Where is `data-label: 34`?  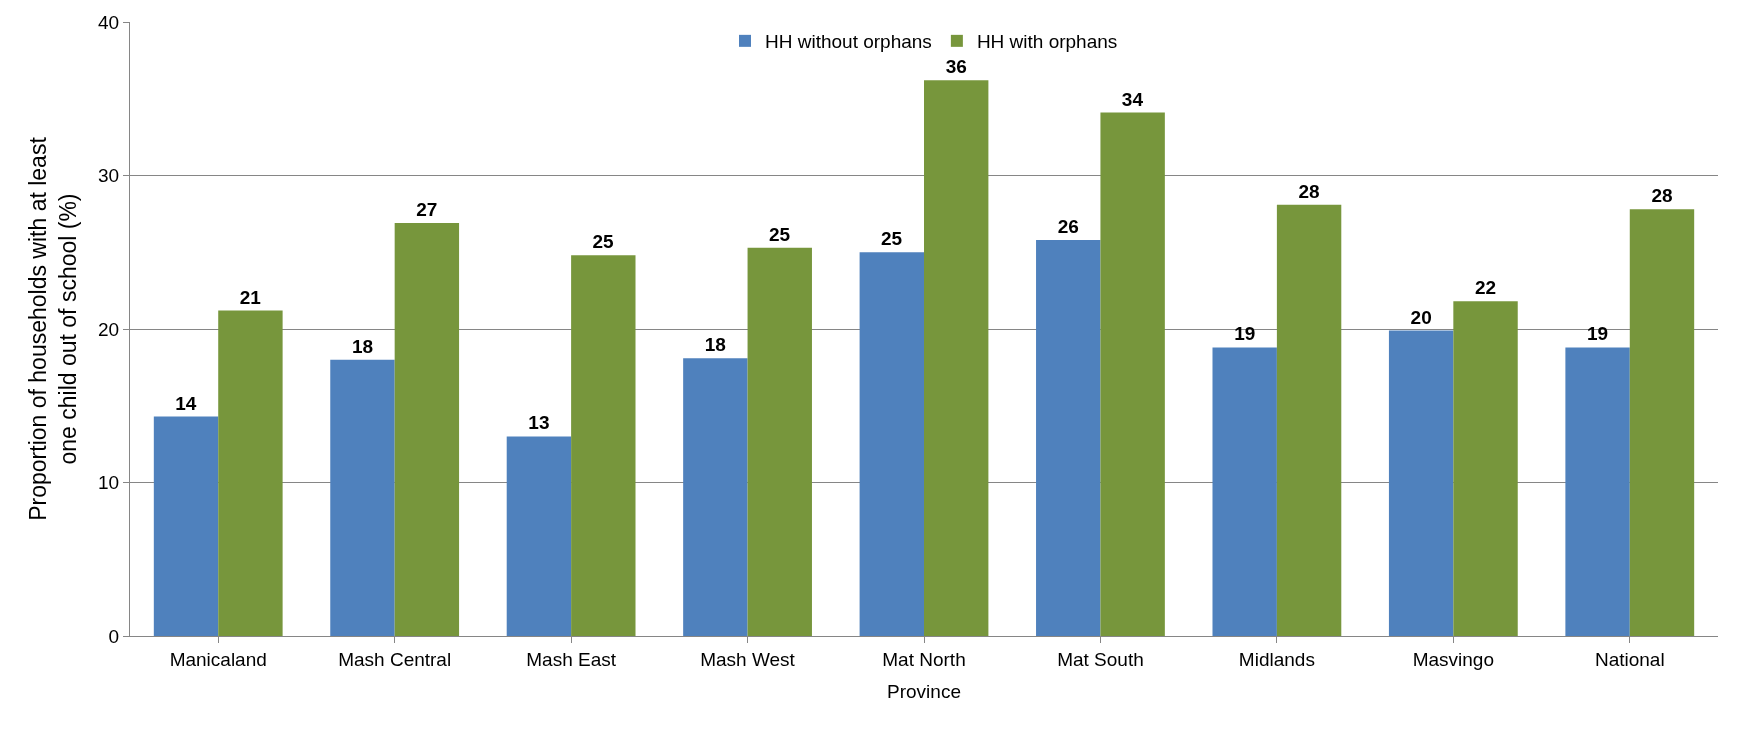 data-label: 34 is located at coordinates (1132, 99).